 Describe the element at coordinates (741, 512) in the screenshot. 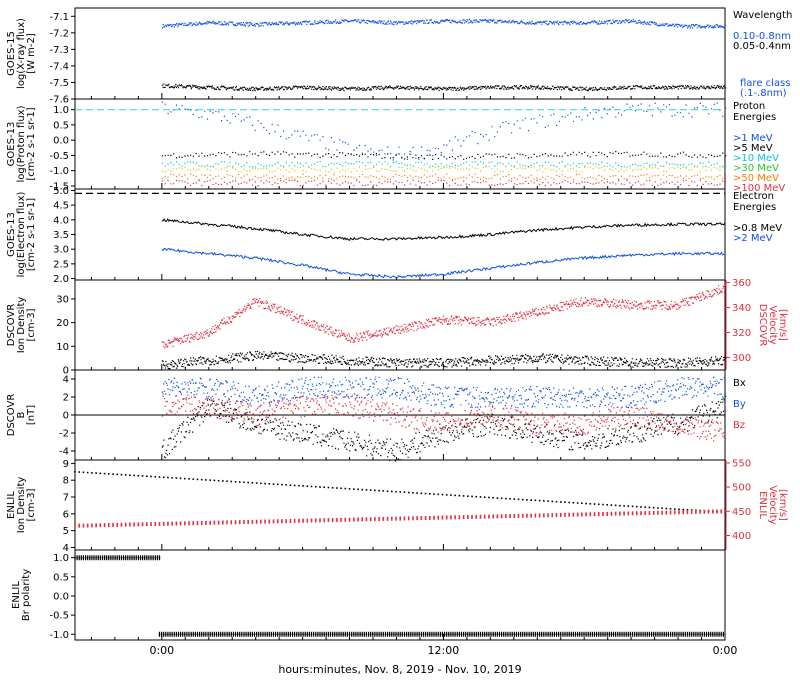

I see `right-y-tick-label: 450` at that location.